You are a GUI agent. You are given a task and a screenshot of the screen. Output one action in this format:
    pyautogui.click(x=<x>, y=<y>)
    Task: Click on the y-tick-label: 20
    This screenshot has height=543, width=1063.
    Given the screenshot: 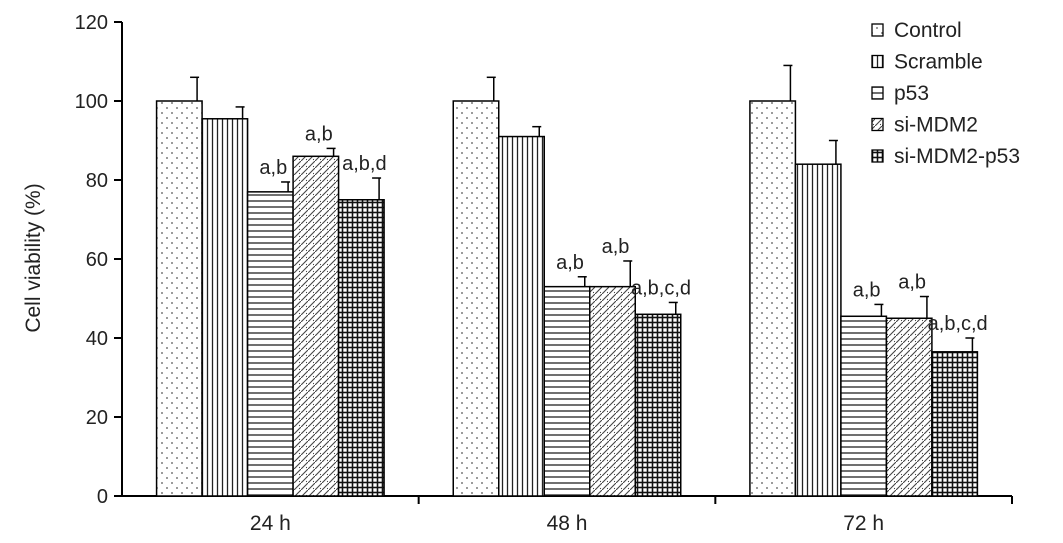 What is the action you would take?
    pyautogui.click(x=97, y=418)
    